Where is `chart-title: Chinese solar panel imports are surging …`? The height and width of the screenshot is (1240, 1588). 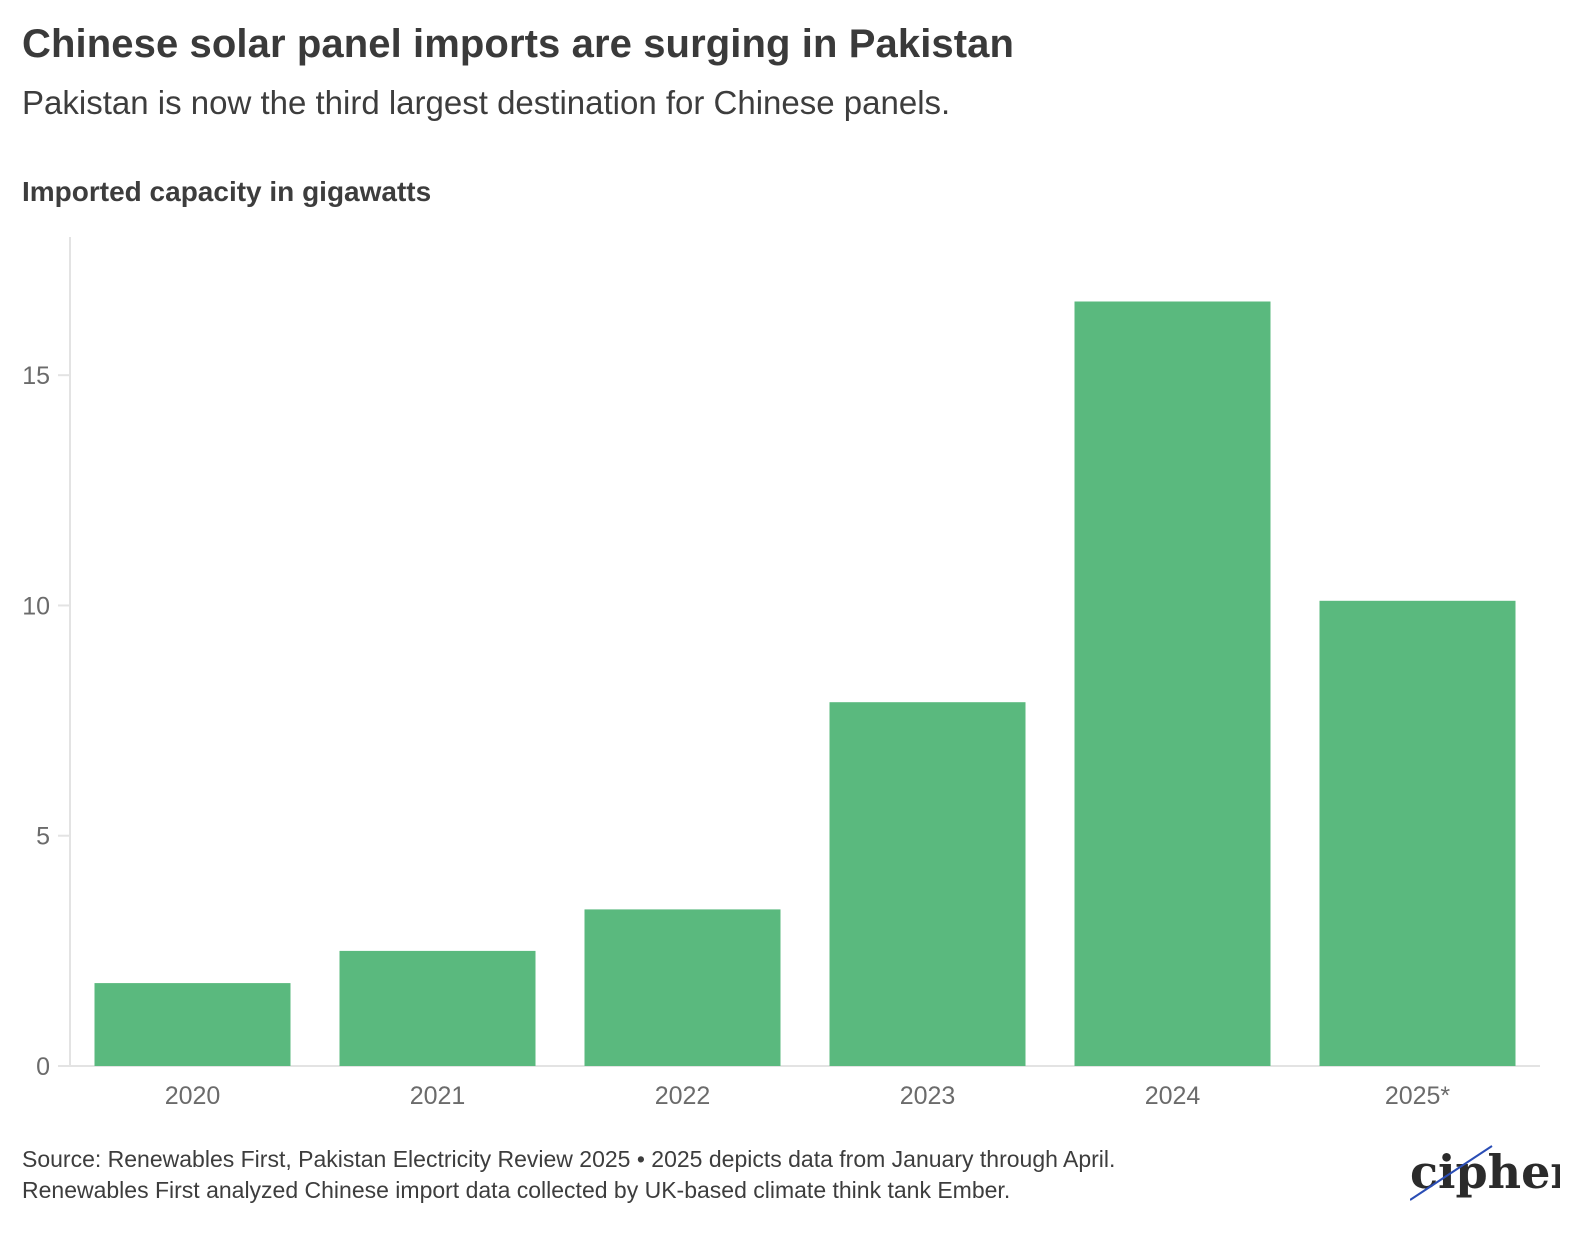 chart-title: Chinese solar panel imports are surging … is located at coordinates (518, 44).